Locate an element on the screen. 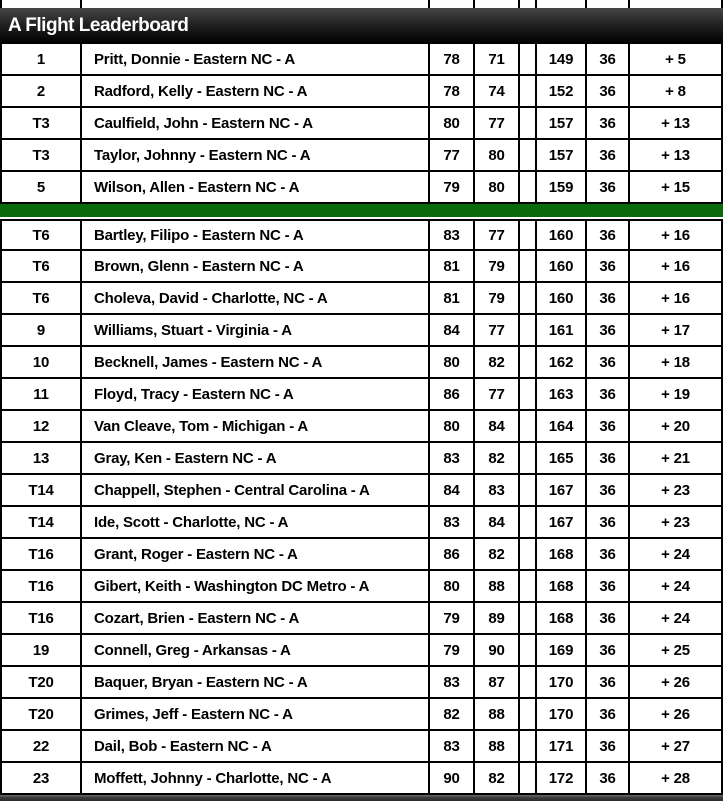  player-cell: Williams, Stuart - Virginia - A is located at coordinates (256, 330).